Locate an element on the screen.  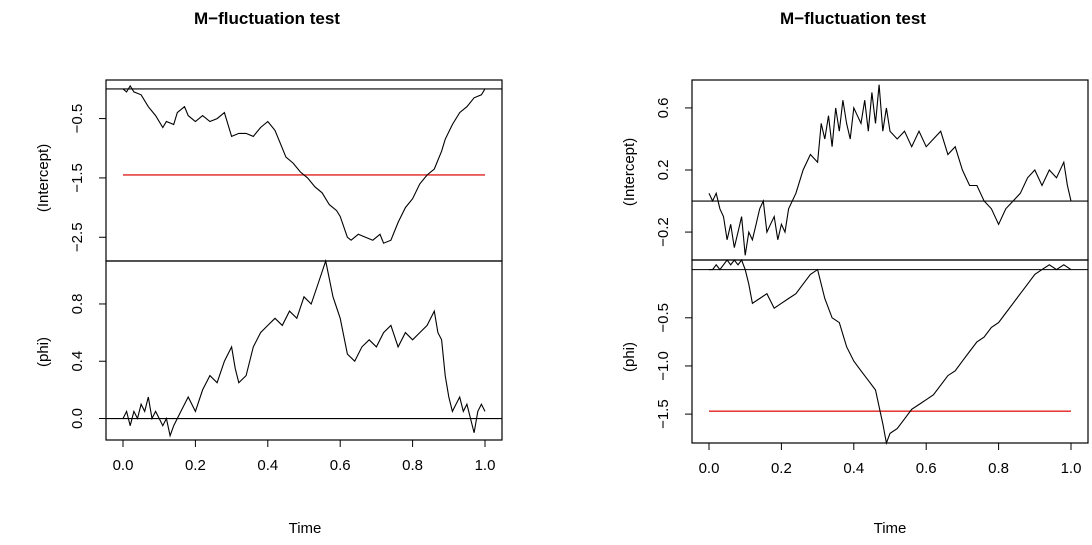
y-tick-label: −2.5 is located at coordinates (77, 237).